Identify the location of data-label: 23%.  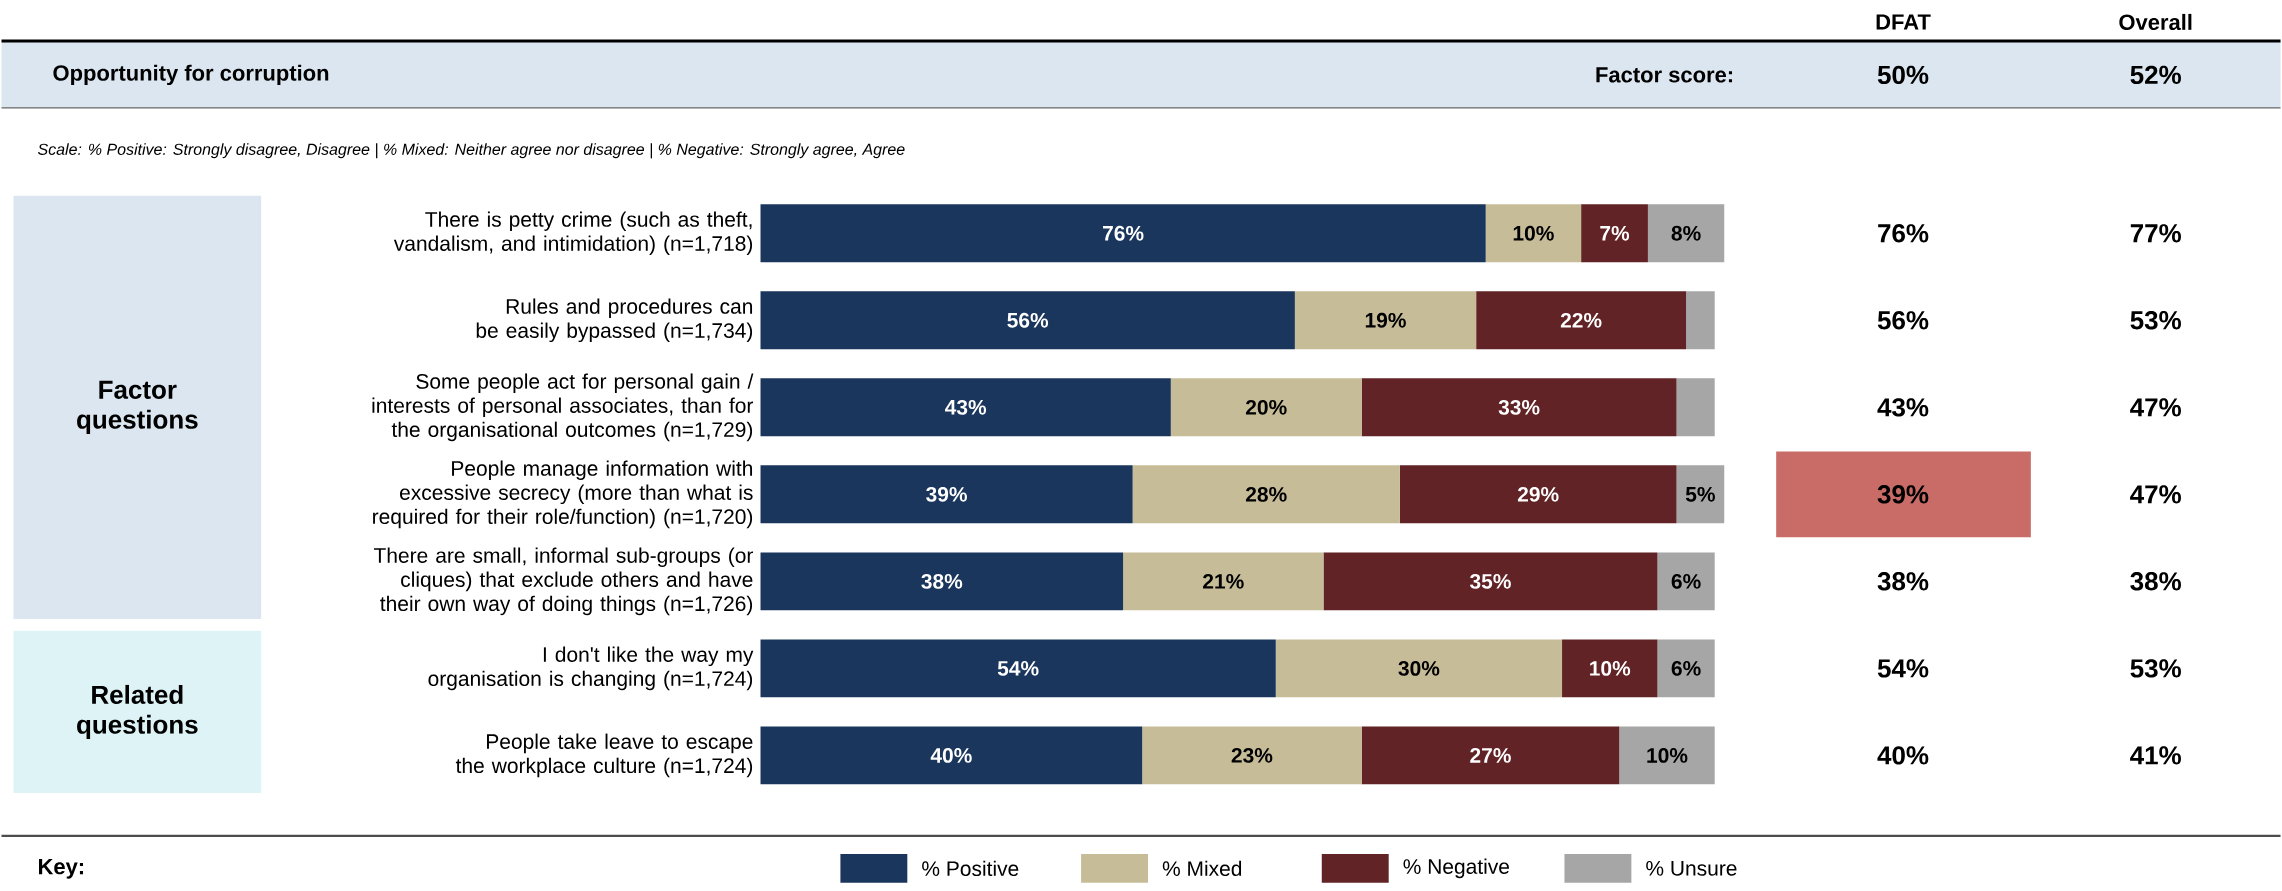
(1252, 755).